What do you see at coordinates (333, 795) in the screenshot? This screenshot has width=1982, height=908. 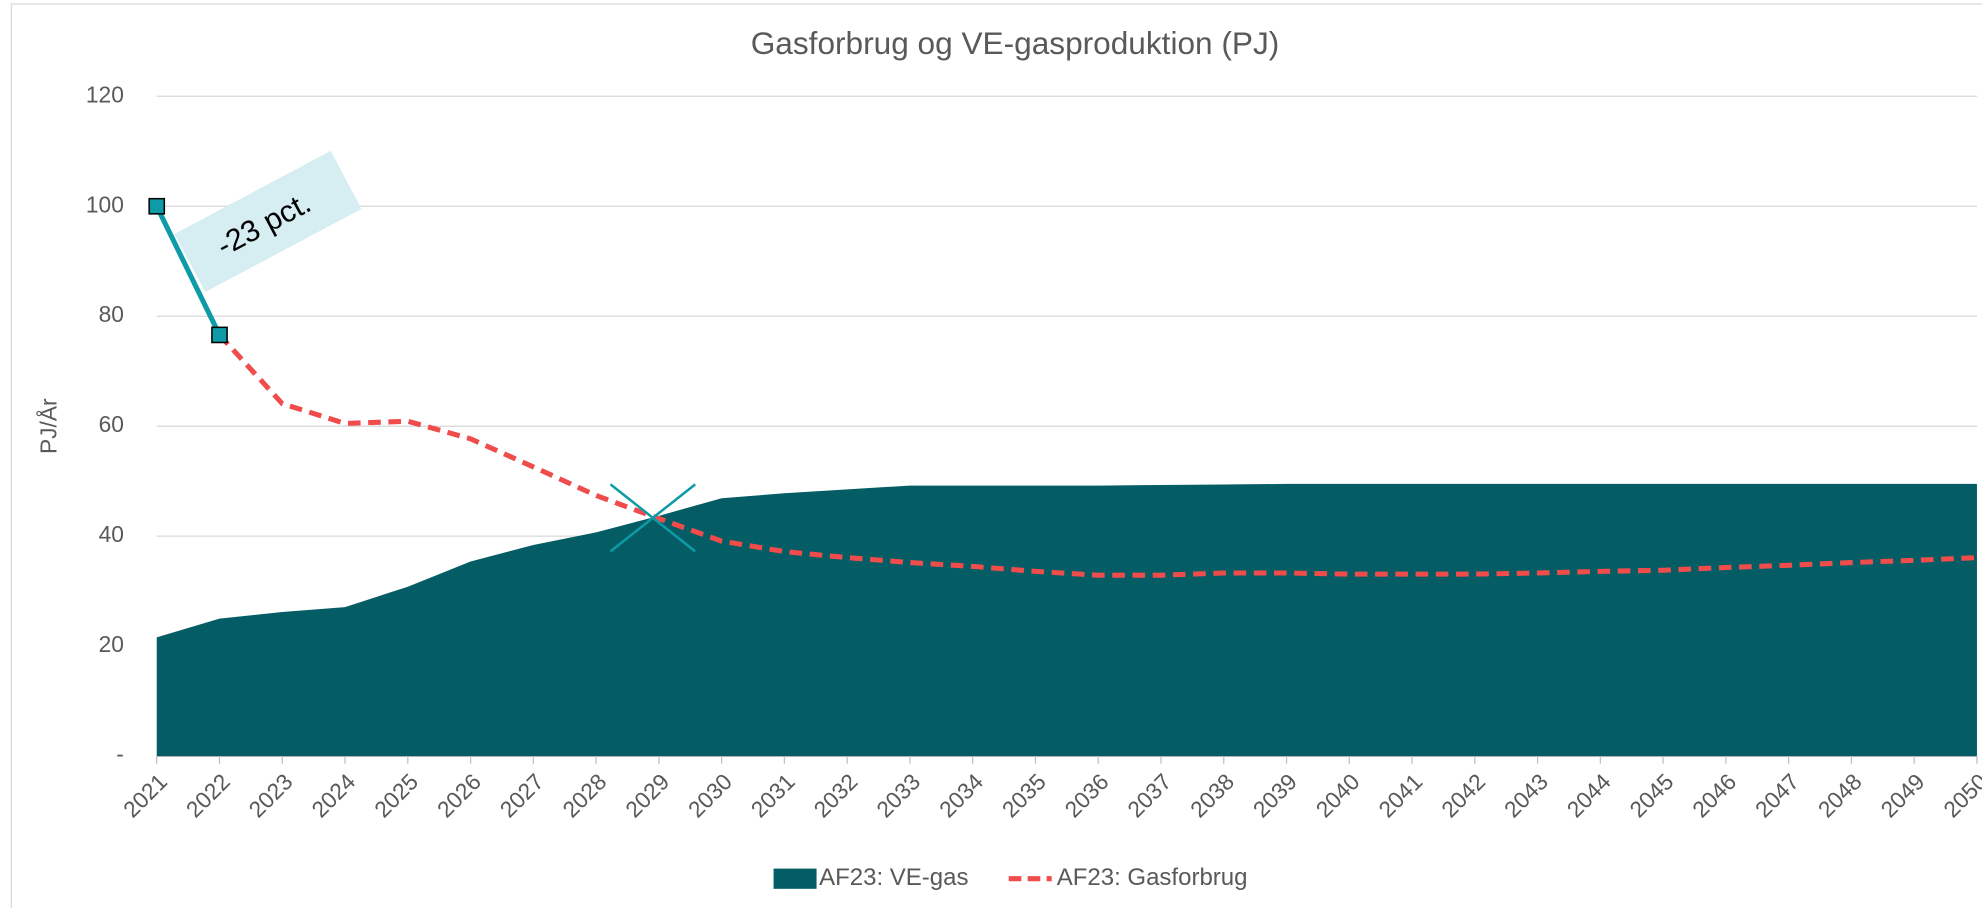 I see `x-tick-label: 2024` at bounding box center [333, 795].